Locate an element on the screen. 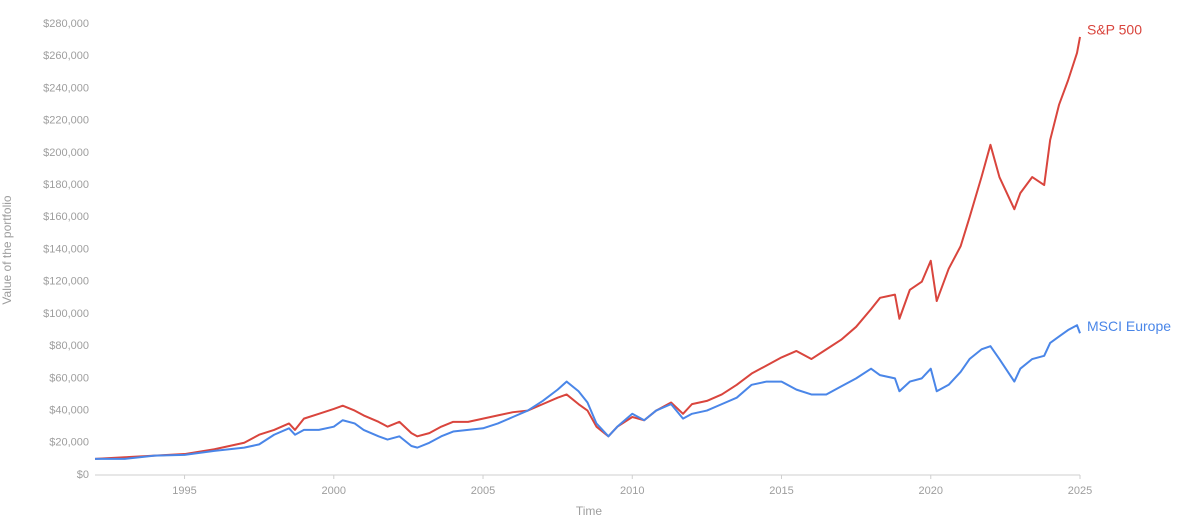 The height and width of the screenshot is (520, 1181). y-tick-label: $200,000 is located at coordinates (66, 153).